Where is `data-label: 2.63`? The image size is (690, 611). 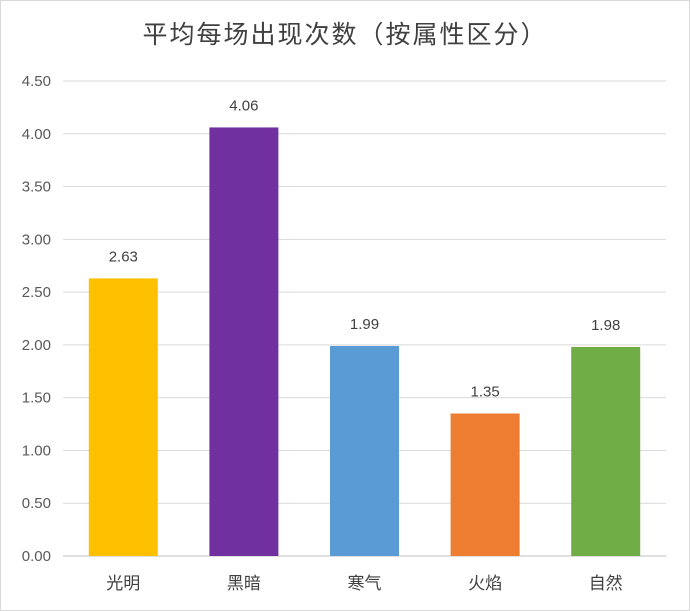 data-label: 2.63 is located at coordinates (123, 256).